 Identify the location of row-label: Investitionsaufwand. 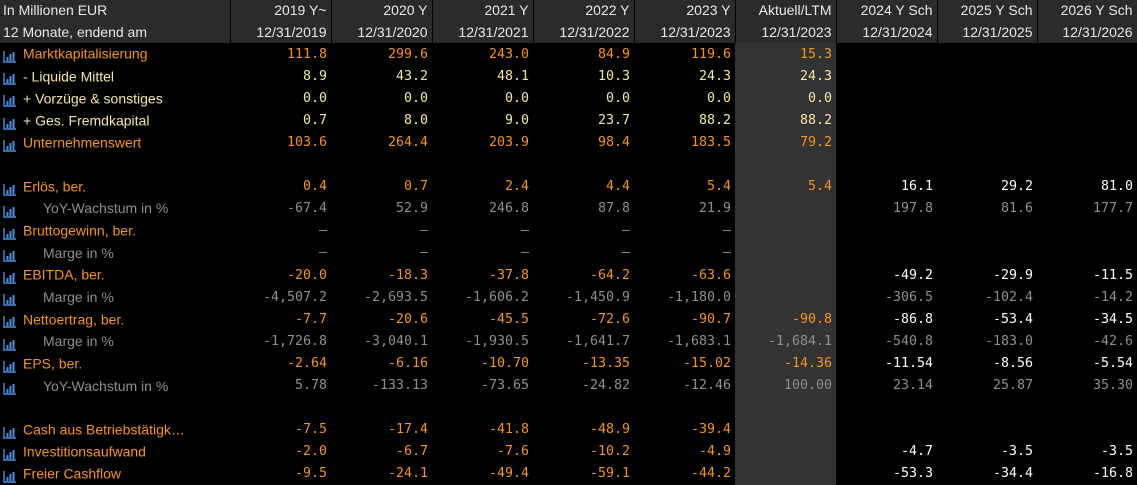
(84, 451).